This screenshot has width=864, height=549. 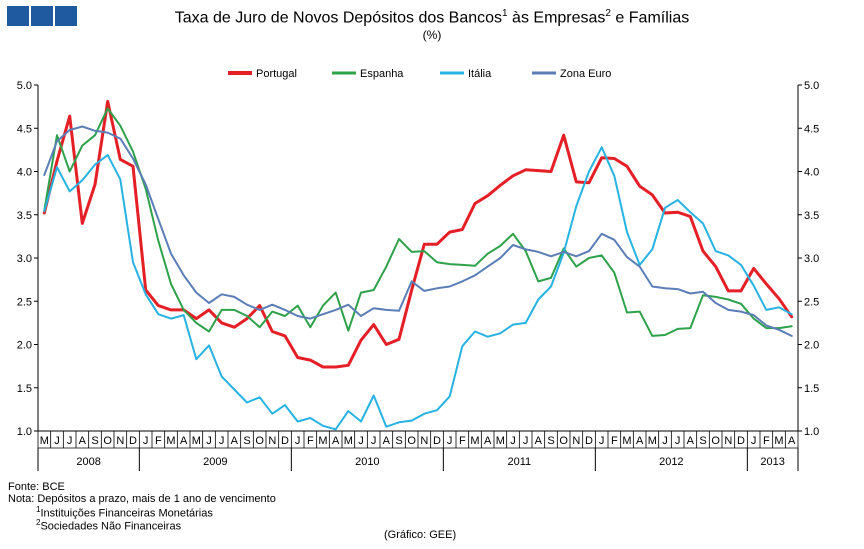 What do you see at coordinates (24, 432) in the screenshot?
I see `y-tick-label-left: 1.0` at bounding box center [24, 432].